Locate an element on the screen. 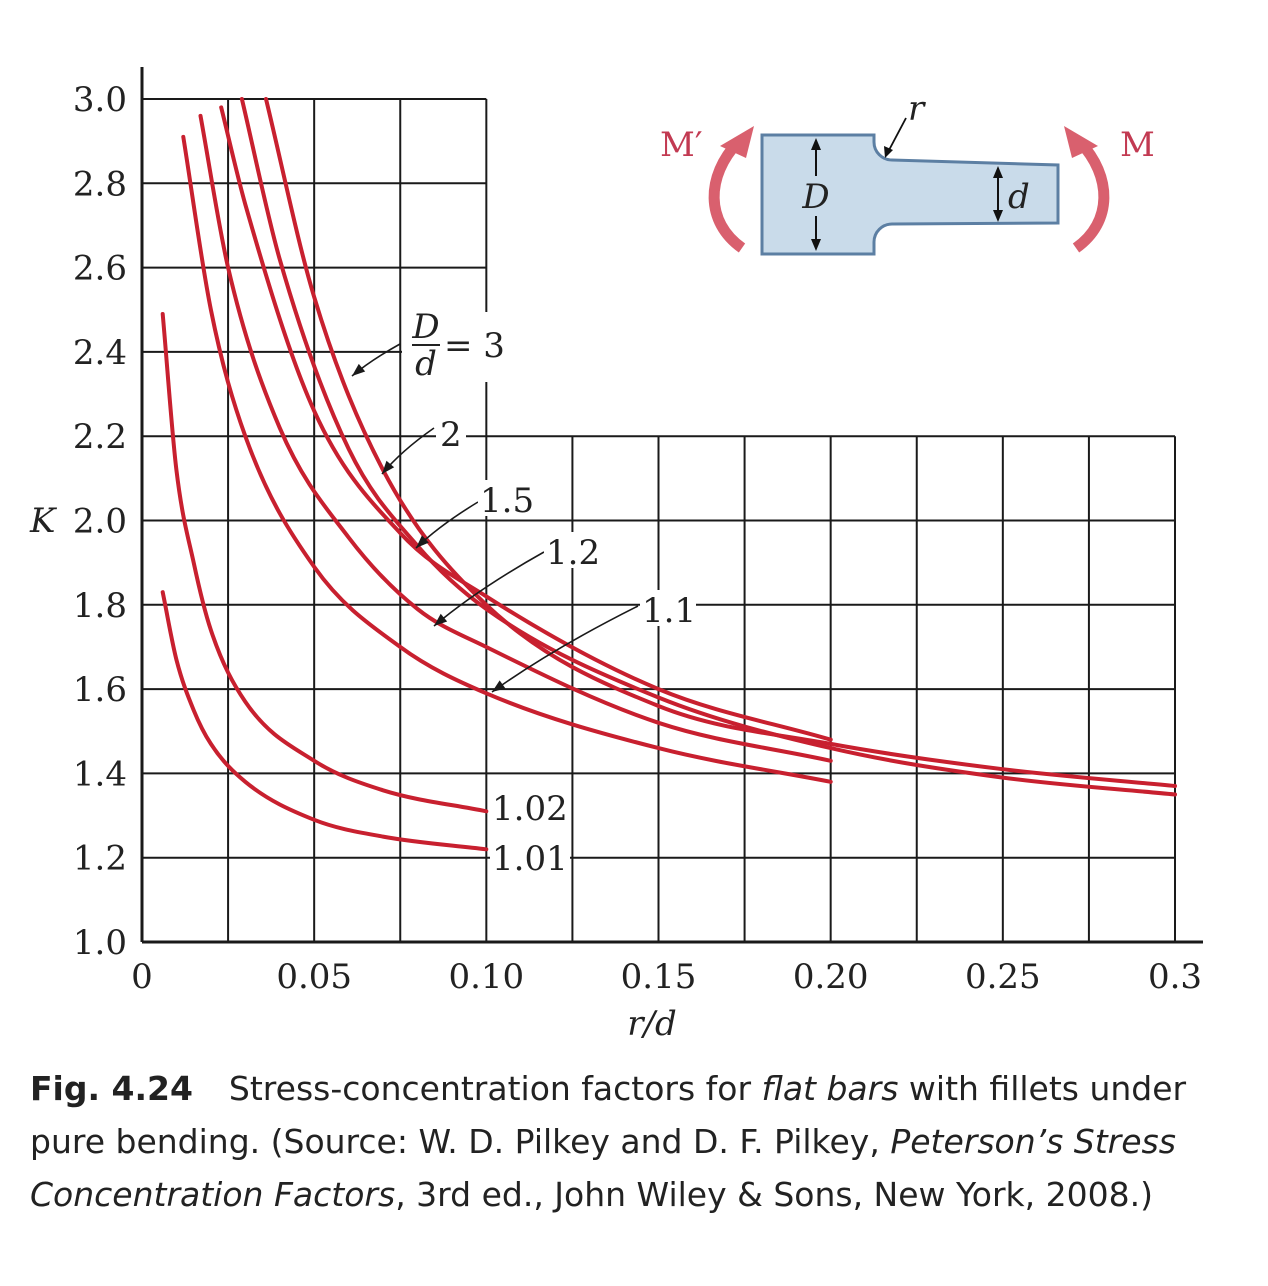 This screenshot has width=1268, height=1286. dim-d-label: d is located at coordinates (1019, 197).